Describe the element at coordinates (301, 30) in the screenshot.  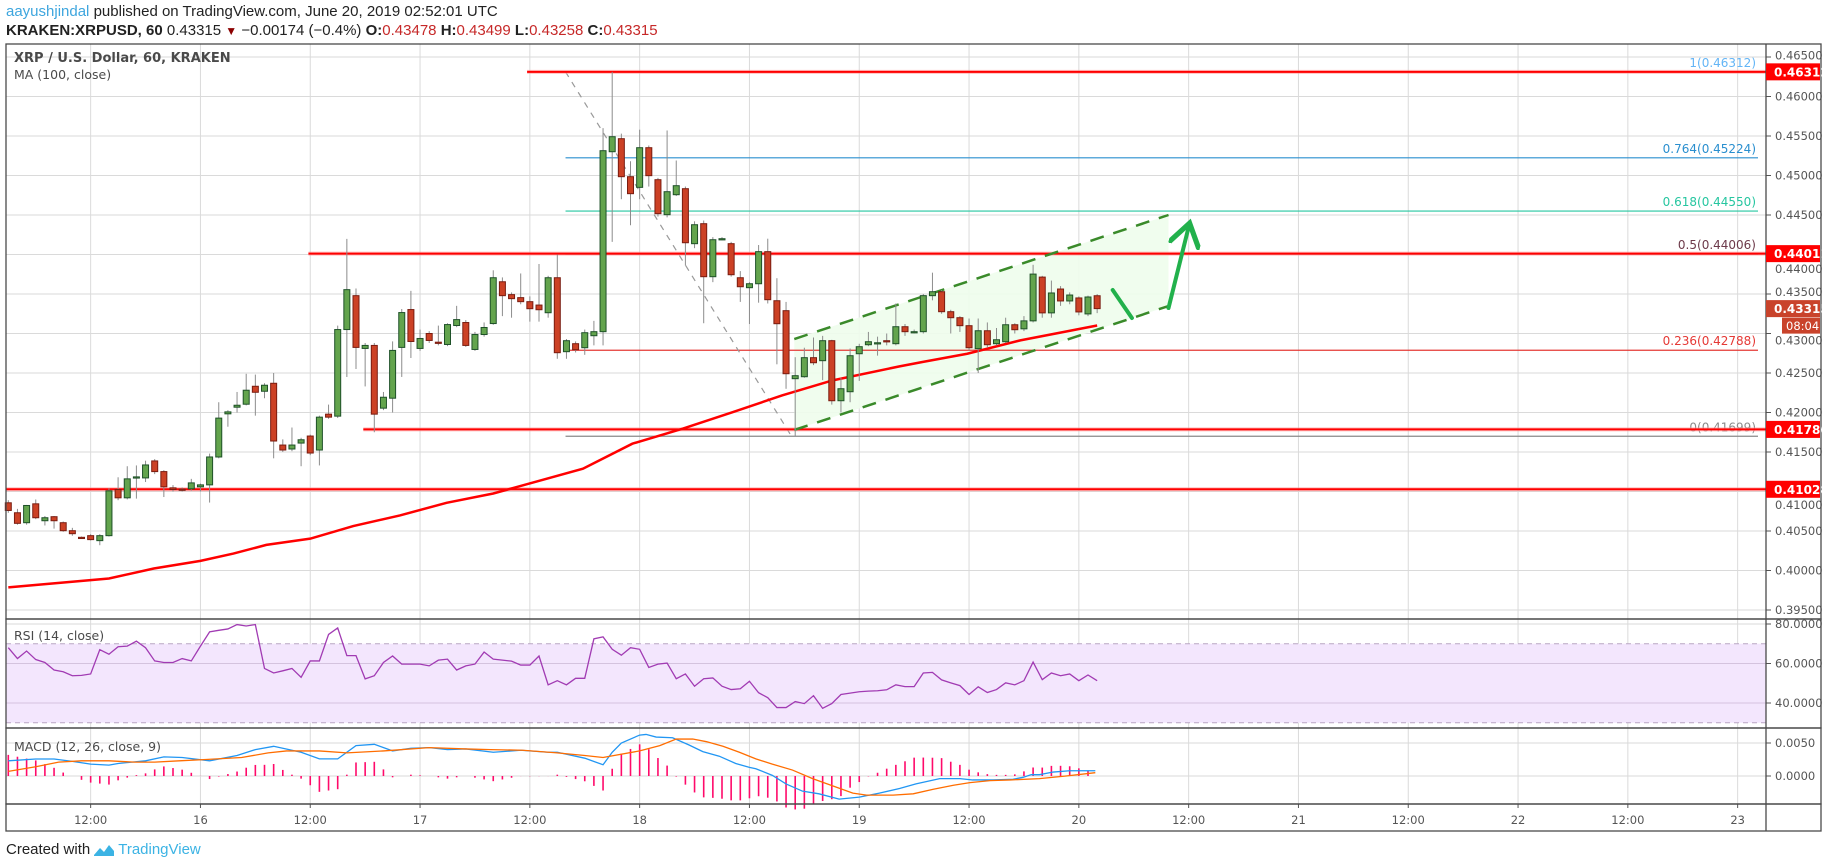
I see `price-change: −0.00174 (−0.4%)` at that location.